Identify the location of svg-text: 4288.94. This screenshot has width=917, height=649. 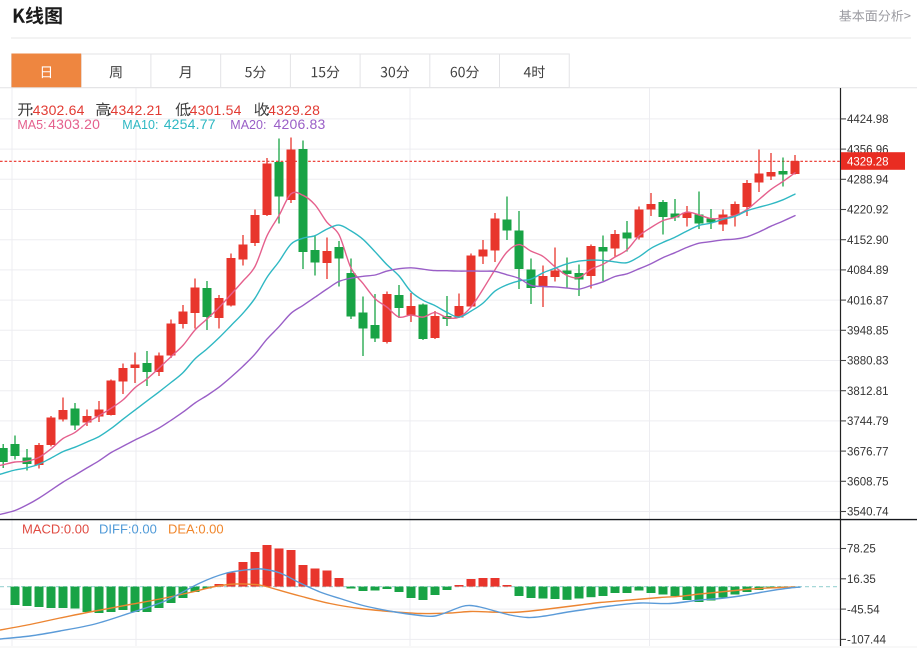
(868, 181).